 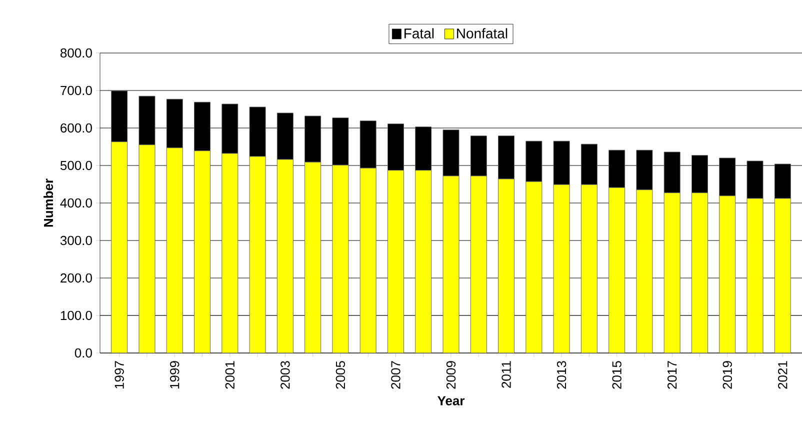 What do you see at coordinates (451, 375) in the screenshot?
I see `x-tick-label: 2009` at bounding box center [451, 375].